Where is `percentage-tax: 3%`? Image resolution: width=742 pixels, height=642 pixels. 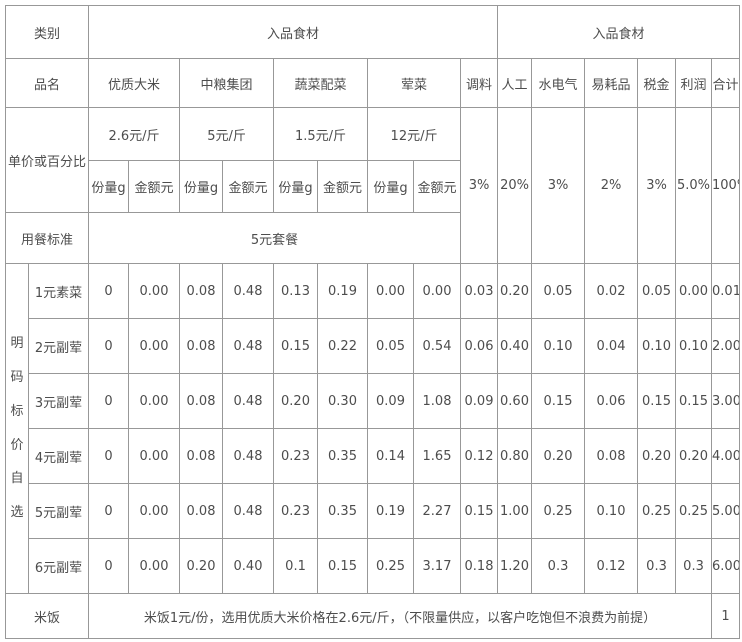 percentage-tax: 3% is located at coordinates (657, 185).